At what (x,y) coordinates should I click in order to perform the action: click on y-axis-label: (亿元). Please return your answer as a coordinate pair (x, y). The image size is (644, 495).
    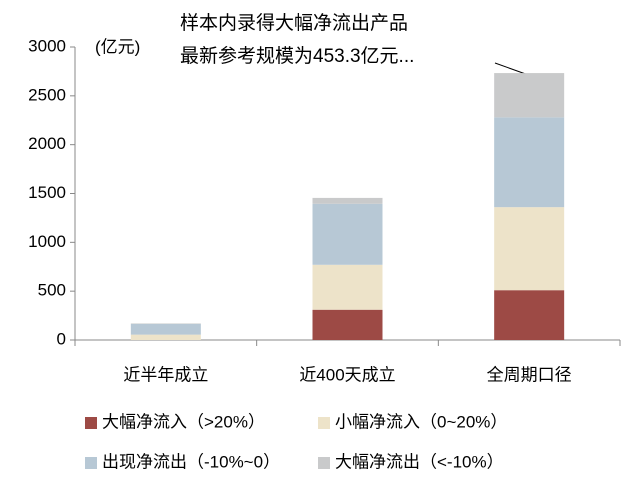
    Looking at the image, I should click on (117, 46).